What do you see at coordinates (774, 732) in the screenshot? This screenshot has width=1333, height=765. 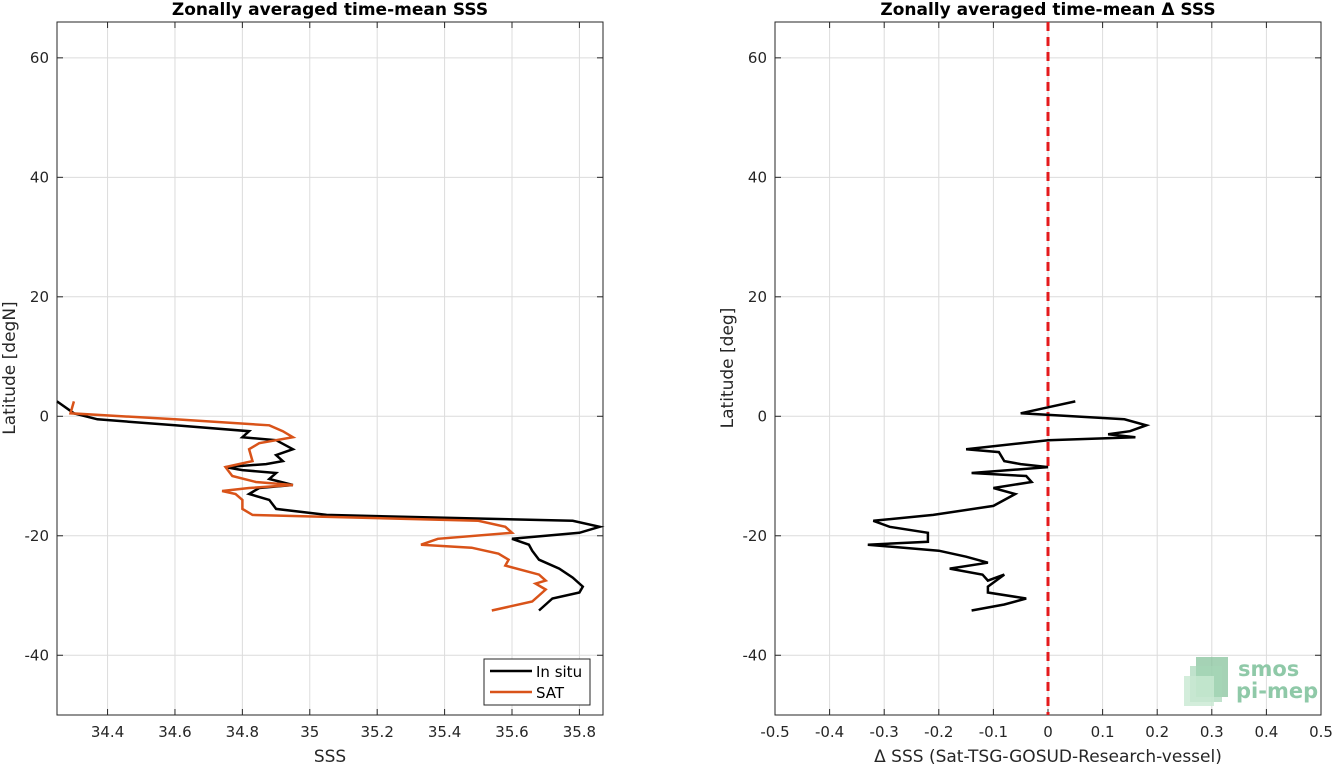 I see `x-tick-label: -0.5` at bounding box center [774, 732].